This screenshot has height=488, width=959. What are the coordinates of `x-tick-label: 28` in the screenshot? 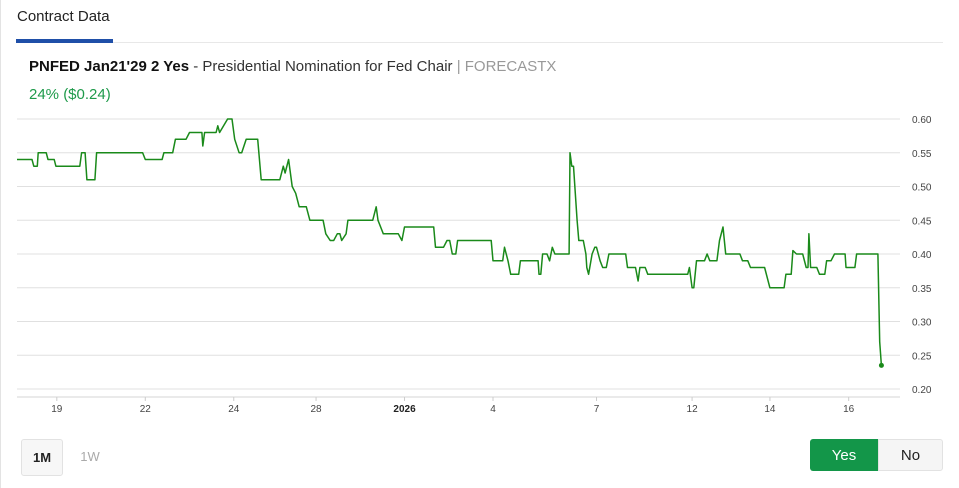 It's located at (316, 409).